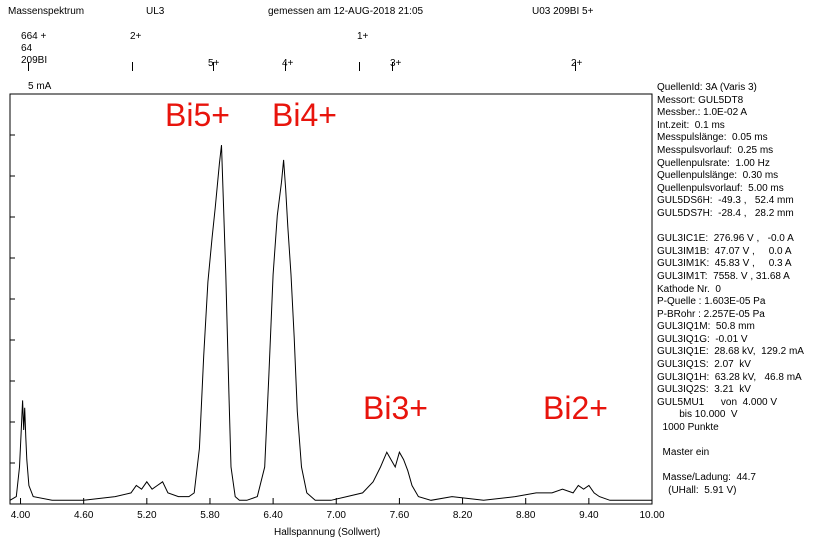  Describe the element at coordinates (304, 115) in the screenshot. I see `peak-label-bi4: Bi4+` at that location.